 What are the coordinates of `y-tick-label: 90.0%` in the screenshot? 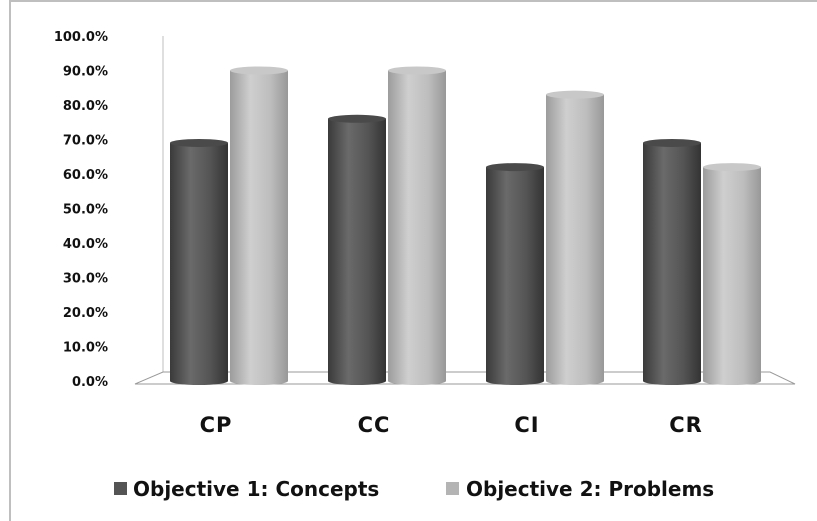 It's located at (85, 72).